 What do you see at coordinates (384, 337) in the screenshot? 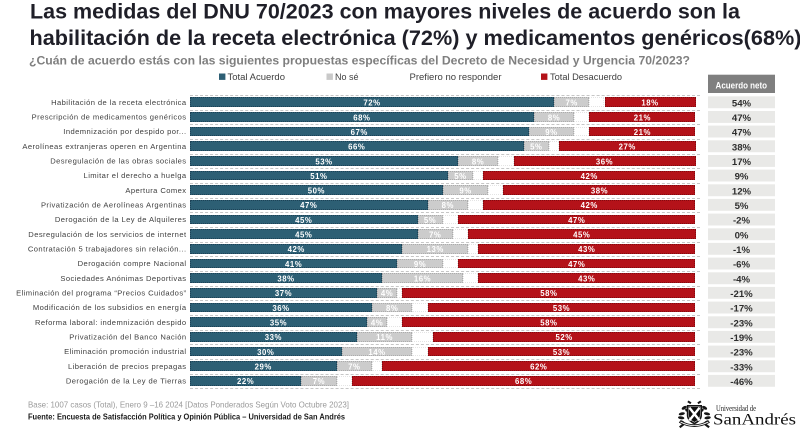
I see `svg-text: 11%` at bounding box center [384, 337].